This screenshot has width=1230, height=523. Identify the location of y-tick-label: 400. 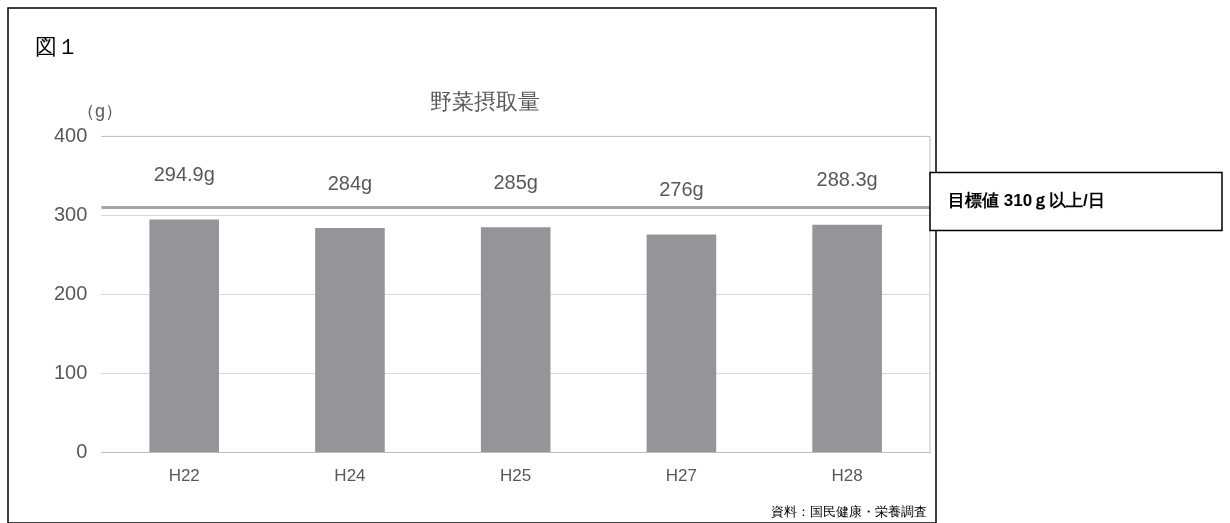
(70, 134).